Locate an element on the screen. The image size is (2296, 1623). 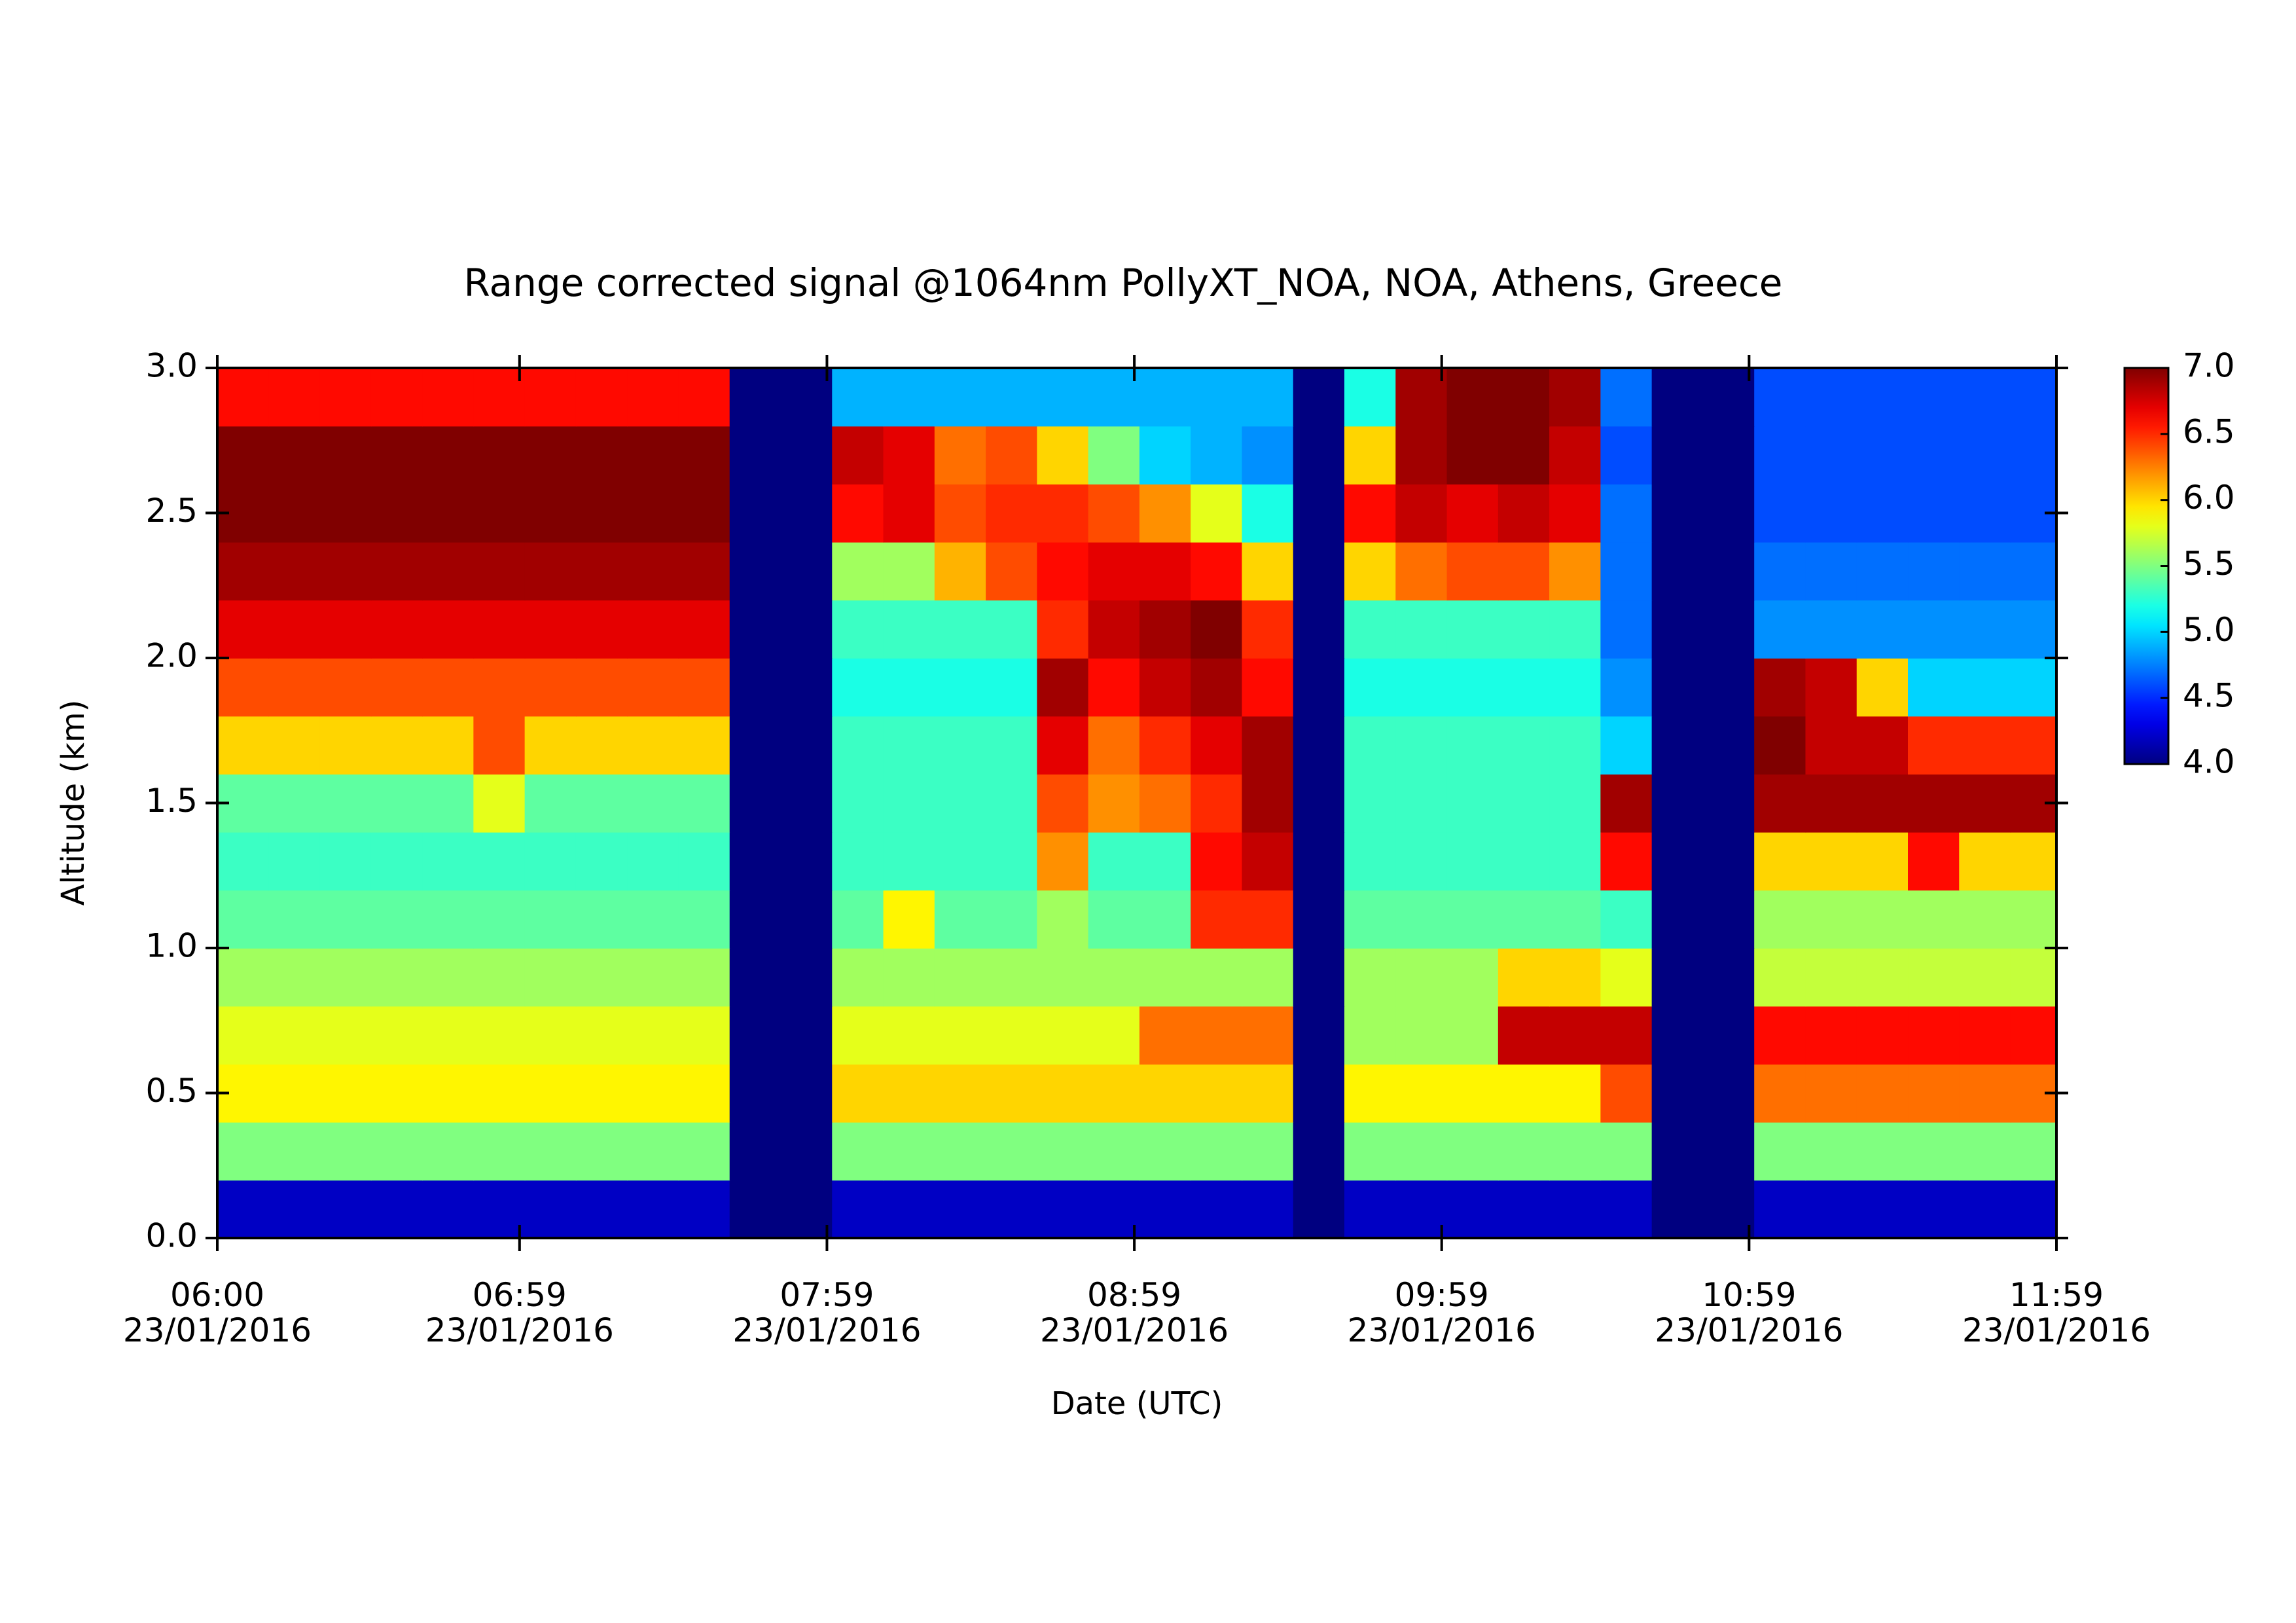
x-tick-label: 10:59 23/01/2016 is located at coordinates (1749, 1312).